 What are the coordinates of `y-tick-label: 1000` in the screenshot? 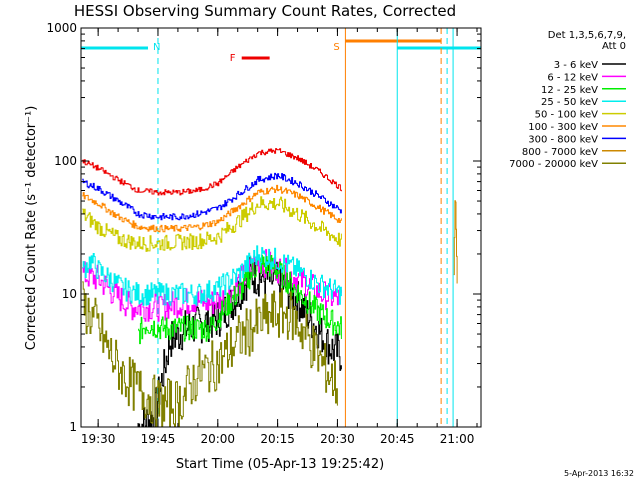 It's located at (61, 28).